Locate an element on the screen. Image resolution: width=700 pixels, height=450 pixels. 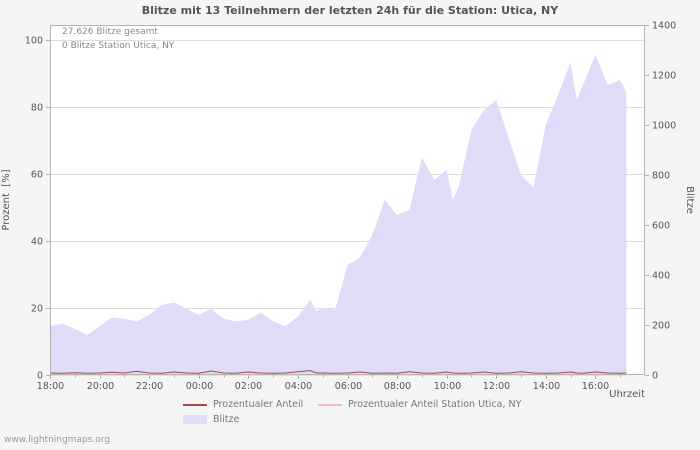
yright-tick-label: 0 is located at coordinates (655, 376).